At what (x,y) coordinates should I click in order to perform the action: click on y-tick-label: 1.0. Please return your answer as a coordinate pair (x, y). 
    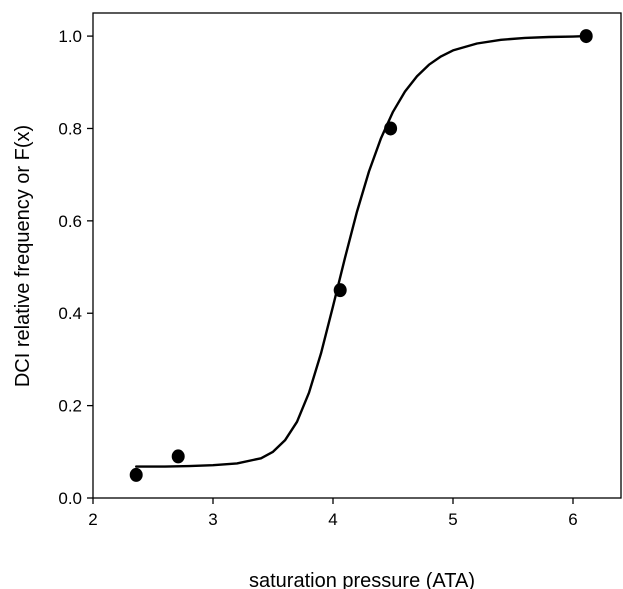
    Looking at the image, I should click on (70, 36).